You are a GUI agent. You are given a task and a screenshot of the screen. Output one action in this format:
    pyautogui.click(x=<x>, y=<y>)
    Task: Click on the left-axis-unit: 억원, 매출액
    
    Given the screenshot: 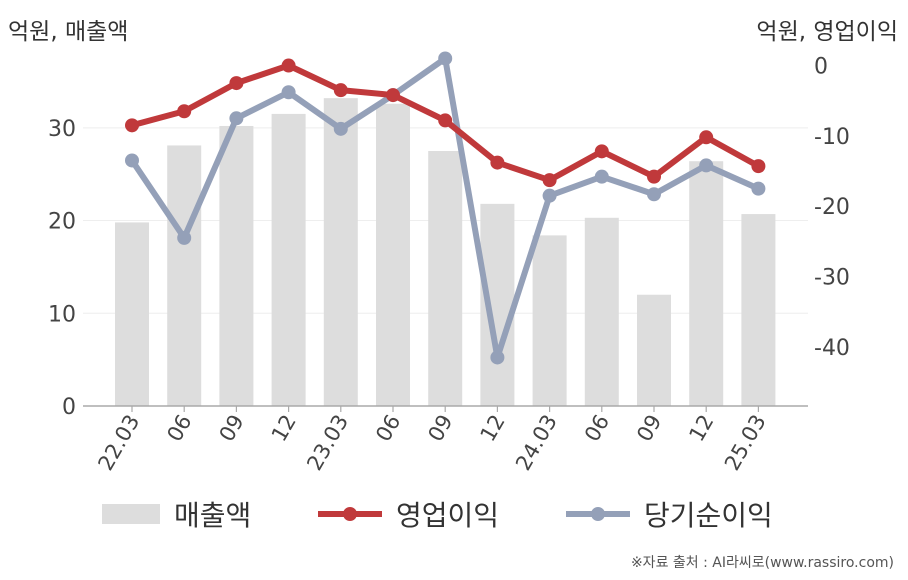 What is the action you would take?
    pyautogui.click(x=68, y=32)
    